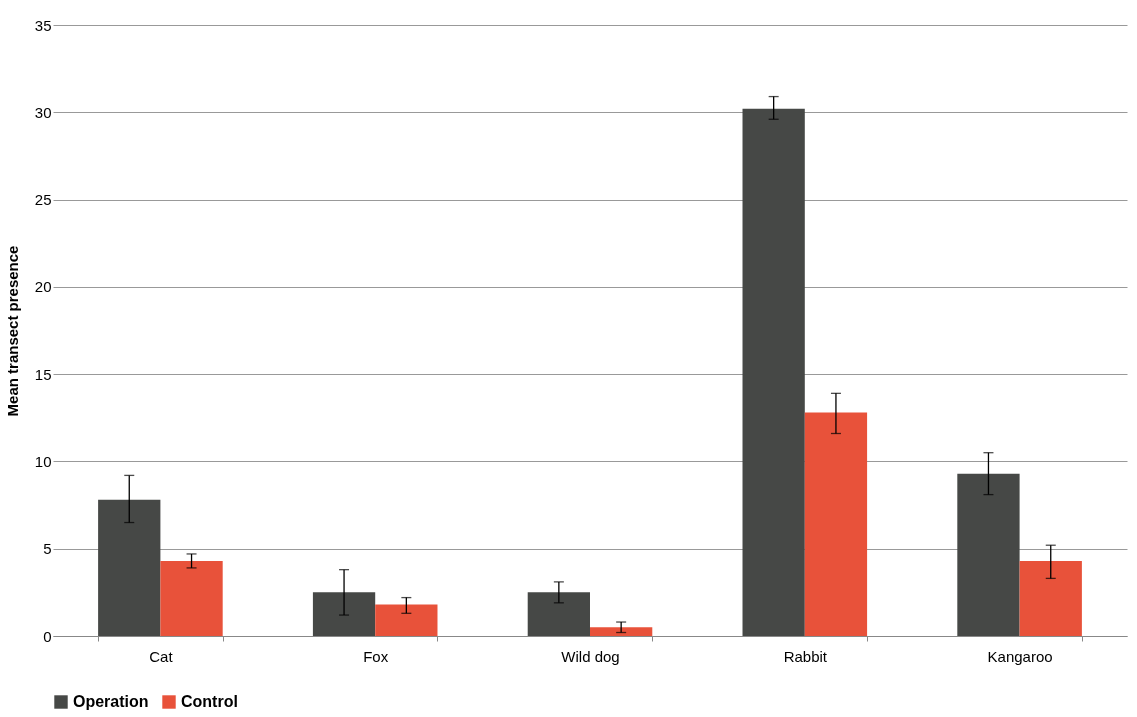 Image resolution: width=1137 pixels, height=717 pixels. What do you see at coordinates (12, 331) in the screenshot?
I see `y-axis-title: Mean transect presence` at bounding box center [12, 331].